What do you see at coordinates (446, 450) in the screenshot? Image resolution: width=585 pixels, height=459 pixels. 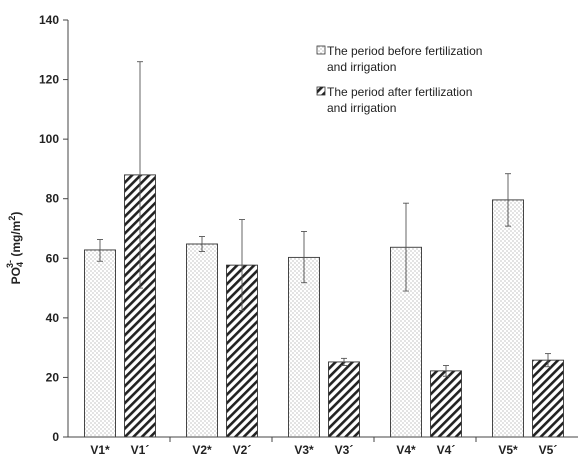 I see `x-tick-label: V4´` at bounding box center [446, 450].